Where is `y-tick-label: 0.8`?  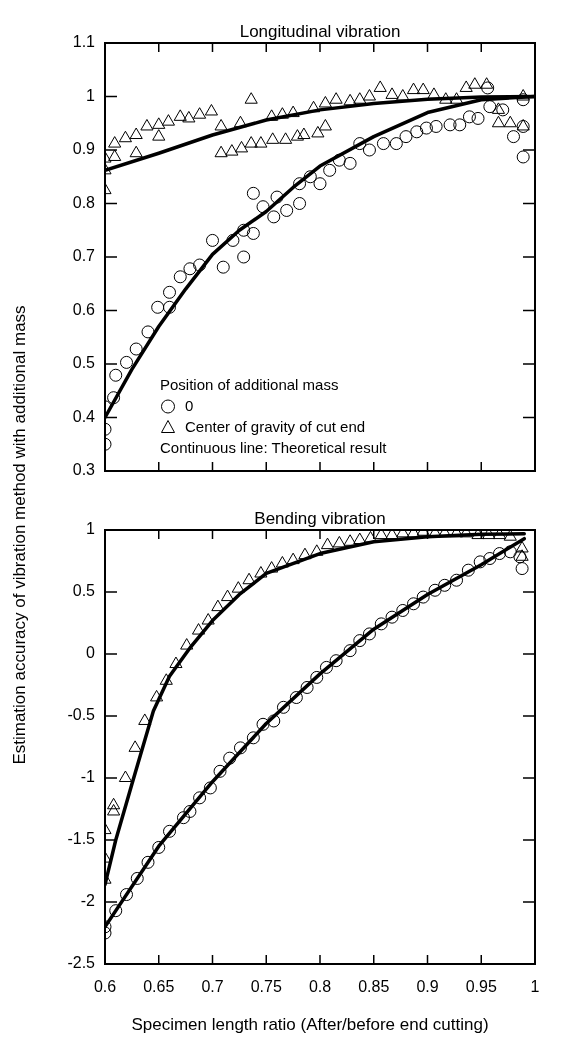 y-tick-label: 0.8 is located at coordinates (84, 202).